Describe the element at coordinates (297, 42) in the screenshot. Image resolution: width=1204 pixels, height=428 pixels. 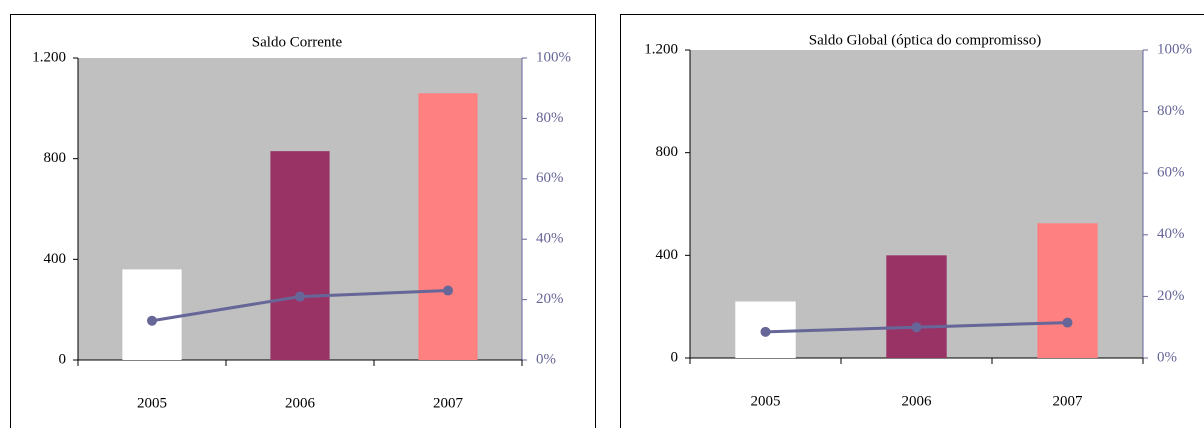
I see `chart-title: Saldo Corrente` at that location.